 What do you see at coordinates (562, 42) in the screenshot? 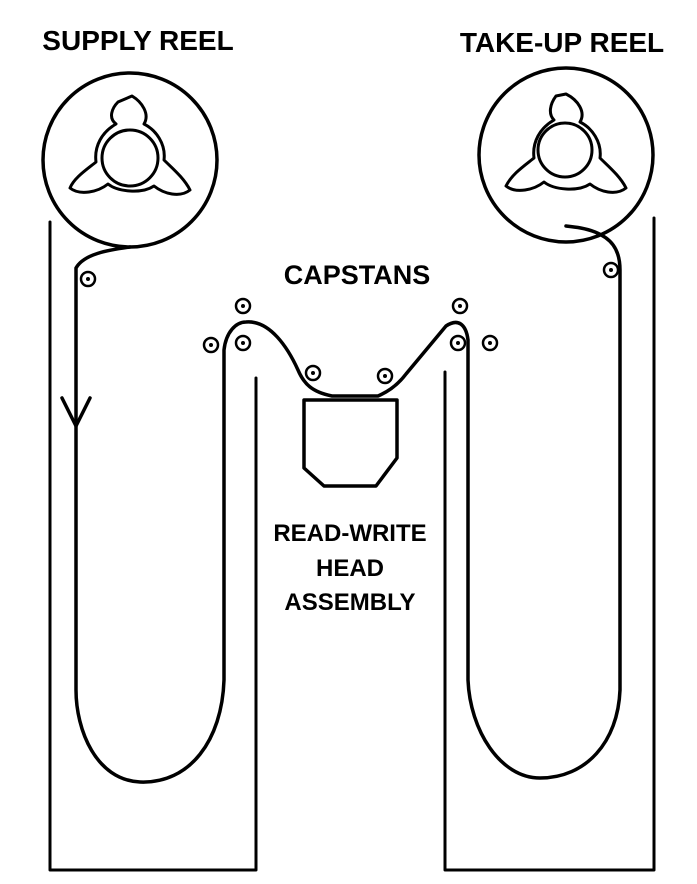
I see `takeup-reel-label: TAKE-UP REEL` at bounding box center [562, 42].